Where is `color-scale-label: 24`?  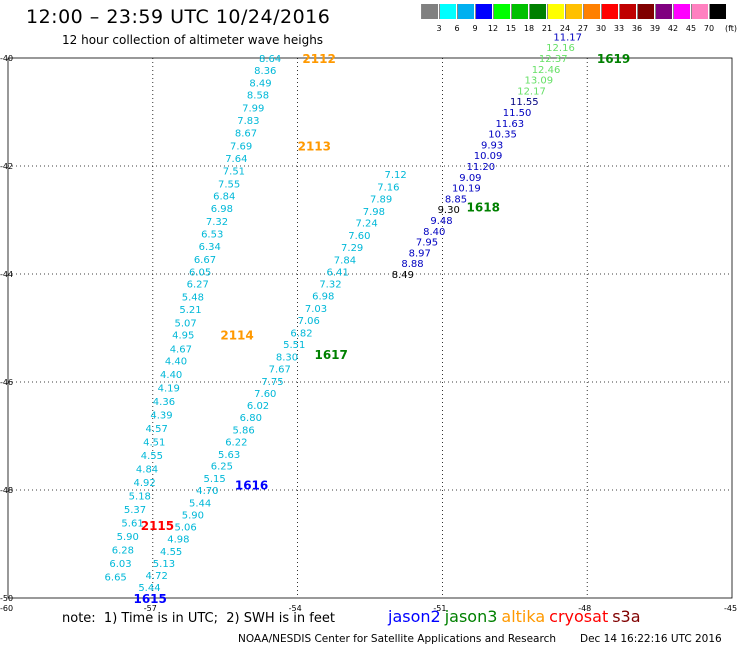 color-scale-label: 24 is located at coordinates (565, 28).